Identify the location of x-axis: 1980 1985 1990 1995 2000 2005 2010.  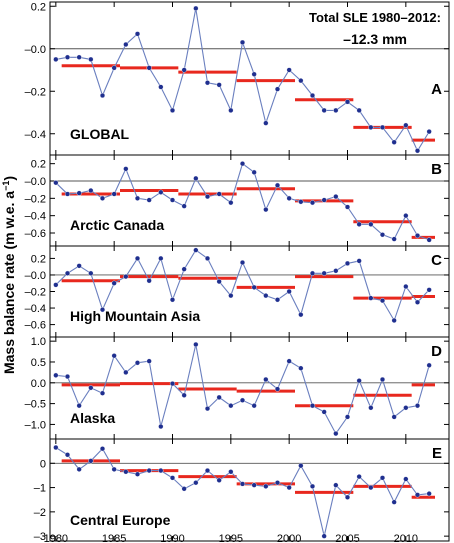
(231, 538).